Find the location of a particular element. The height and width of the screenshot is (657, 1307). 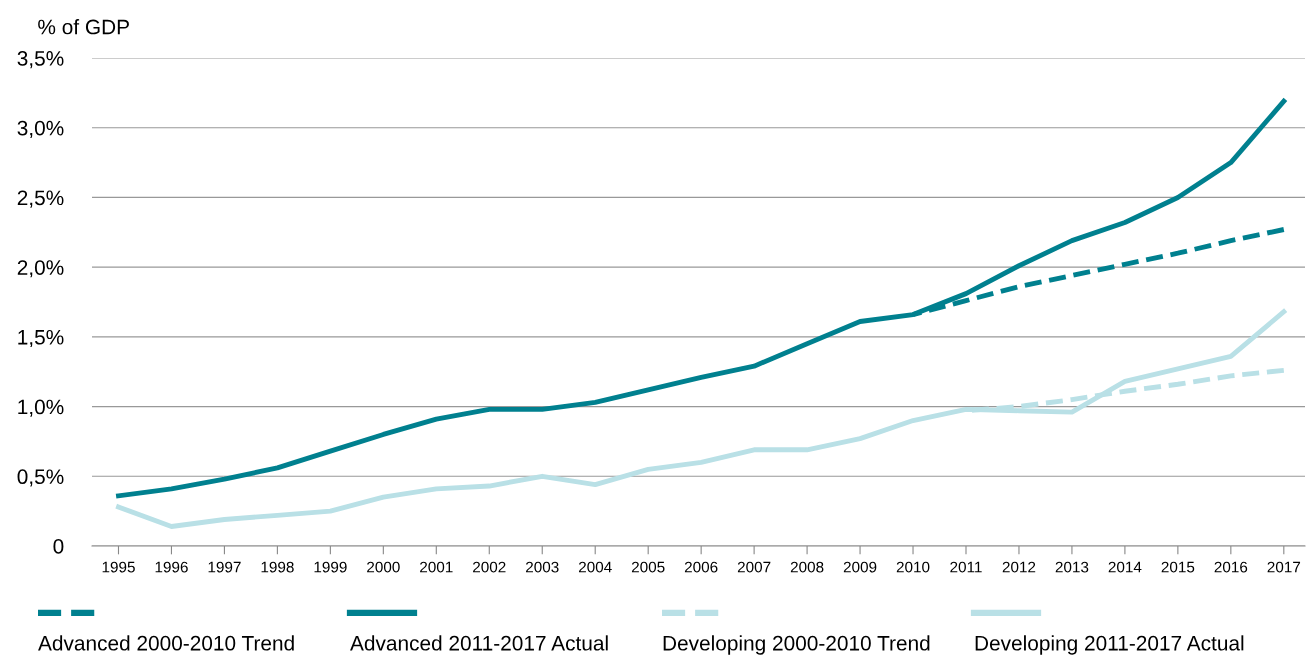

x-tick-label: 2002 is located at coordinates (489, 567).